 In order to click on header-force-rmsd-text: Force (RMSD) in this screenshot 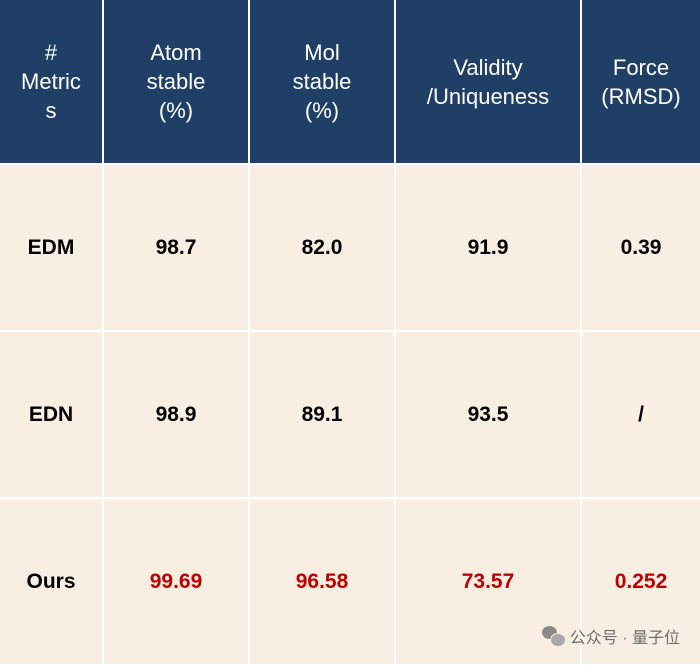, I will do `click(641, 81)`.